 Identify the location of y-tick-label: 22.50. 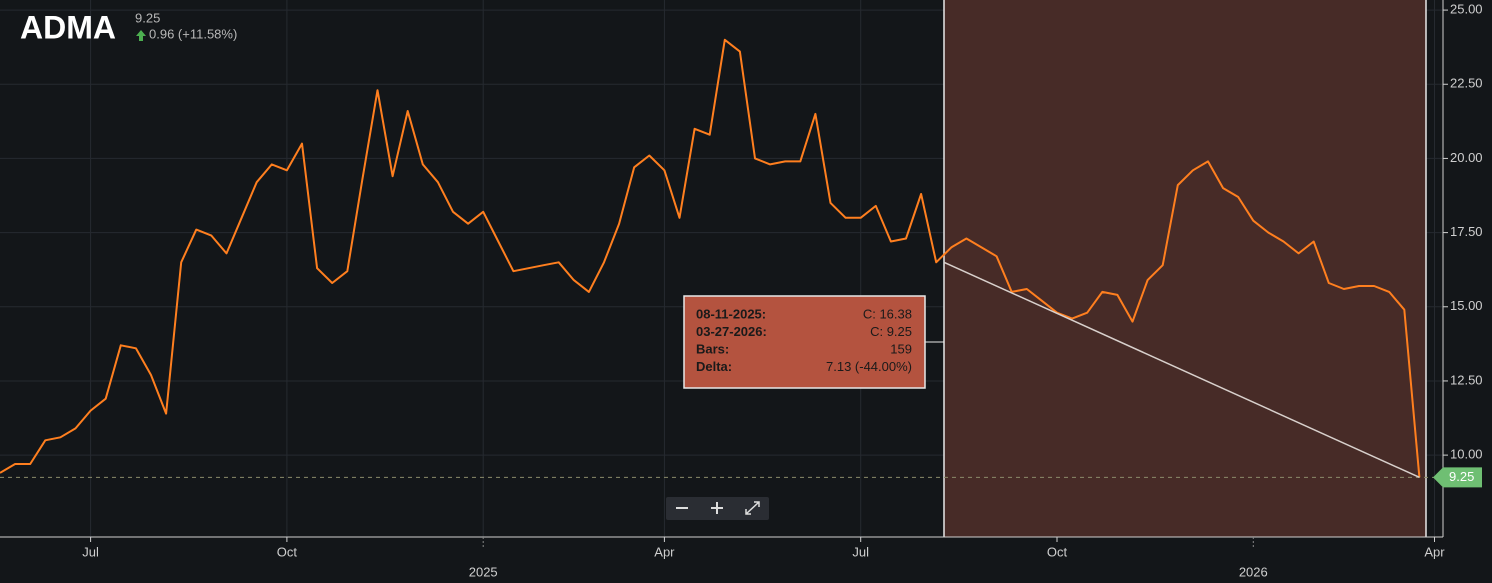
(1466, 83).